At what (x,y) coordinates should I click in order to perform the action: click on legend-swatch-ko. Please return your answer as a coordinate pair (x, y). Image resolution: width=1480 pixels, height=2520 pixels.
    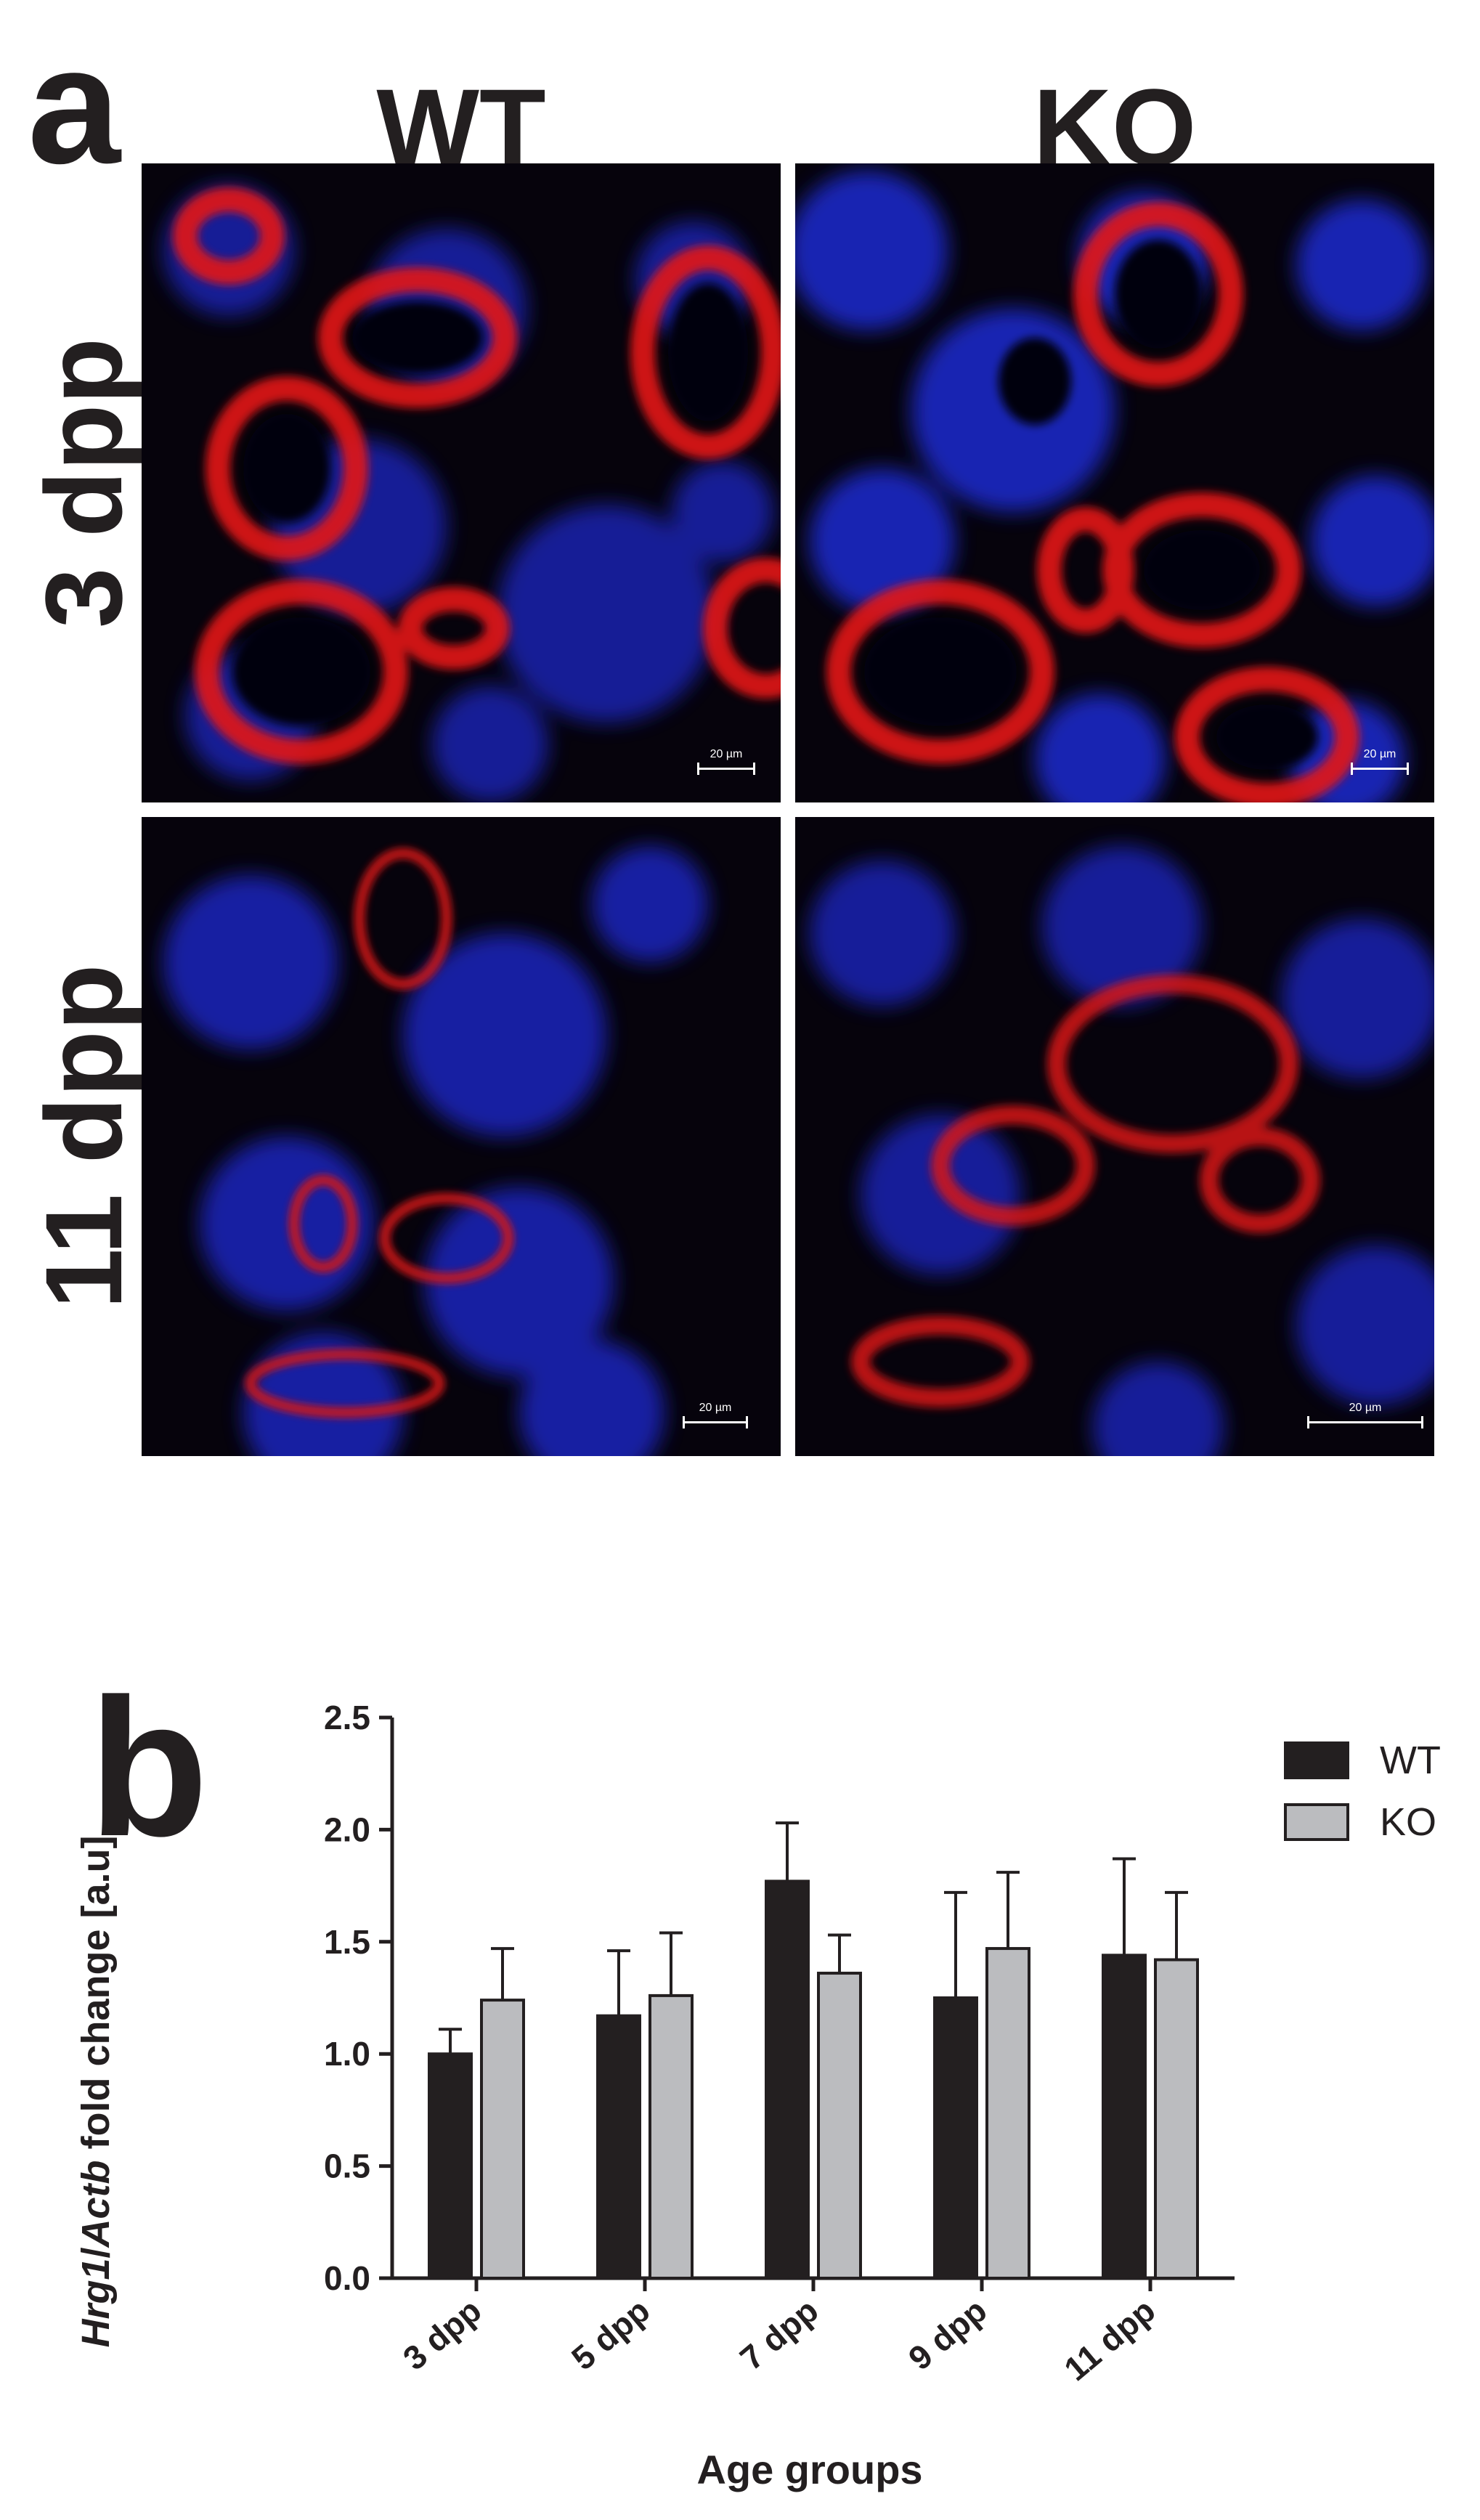
    Looking at the image, I should click on (1316, 1822).